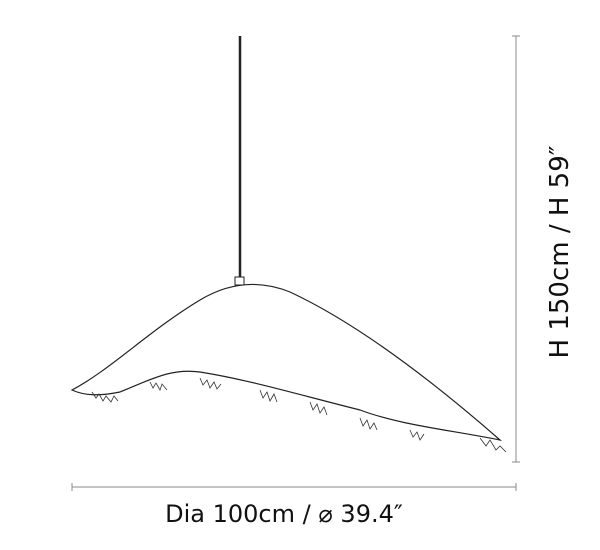  Describe the element at coordinates (299, 415) in the screenshot. I see `shade-fringe` at that location.